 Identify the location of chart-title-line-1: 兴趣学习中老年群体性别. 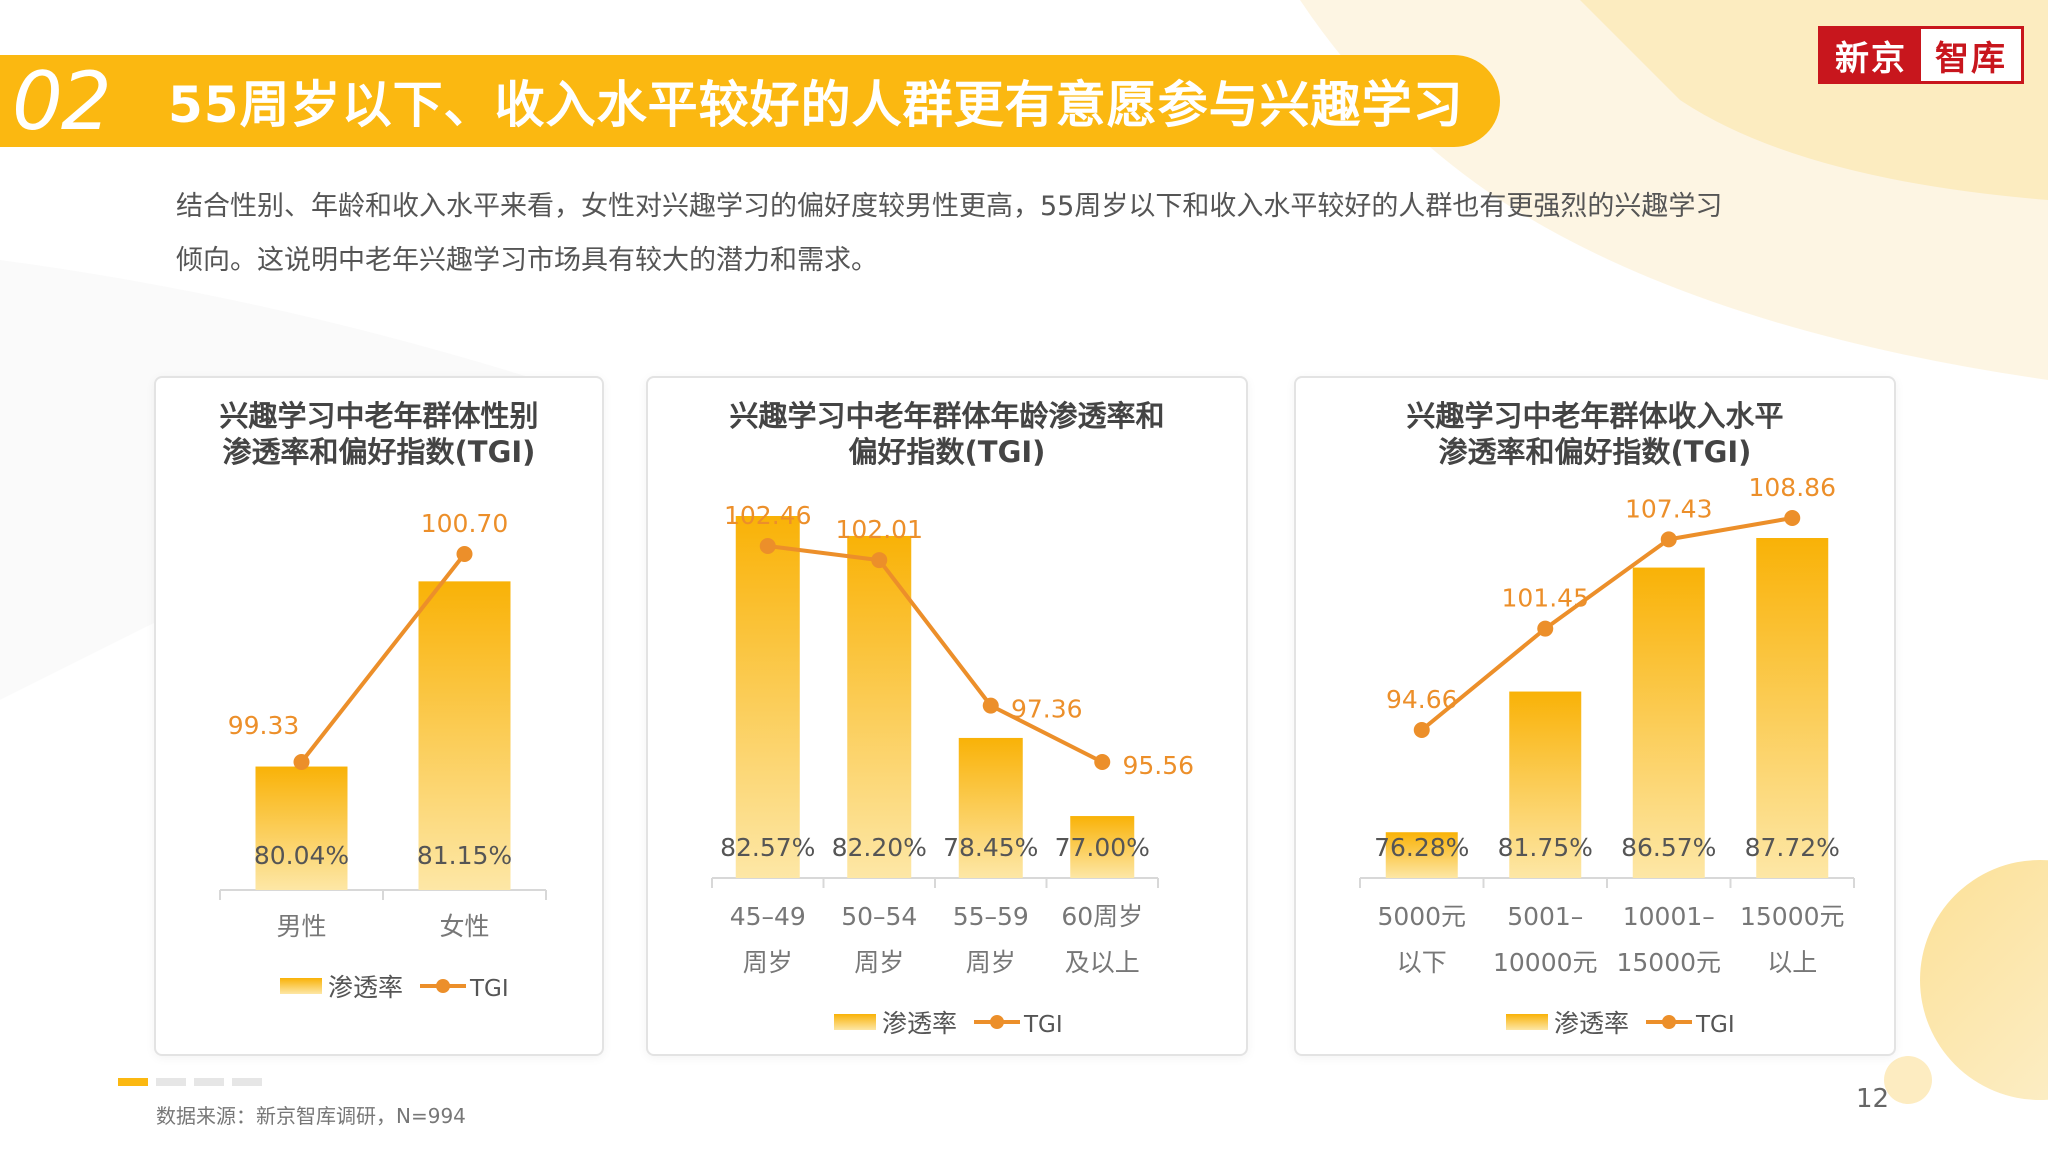
(379, 416).